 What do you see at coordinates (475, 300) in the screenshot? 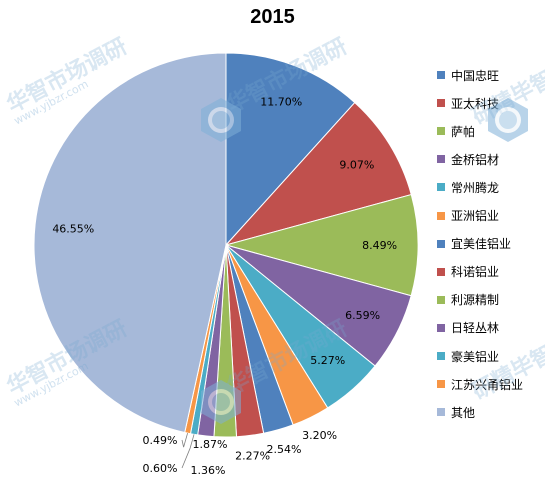
I see `legend-label: 利源精制` at bounding box center [475, 300].